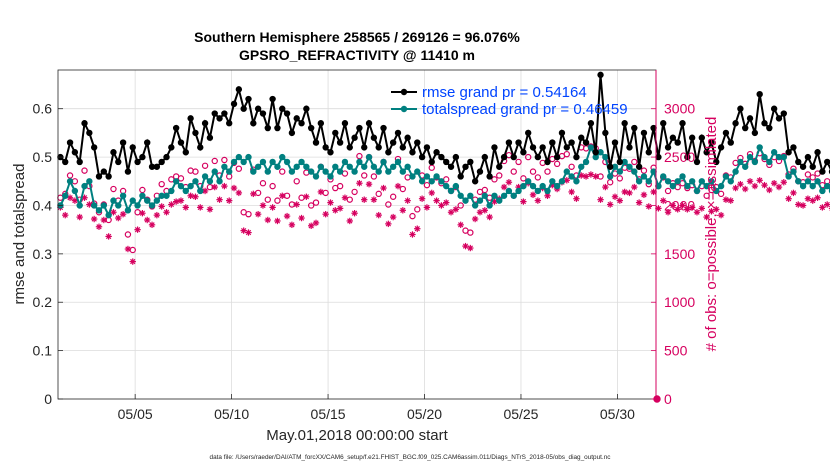 The height and width of the screenshot is (470, 830). What do you see at coordinates (357, 435) in the screenshot?
I see `x-axis-label: May.01,2018 00:00:00 start` at bounding box center [357, 435].